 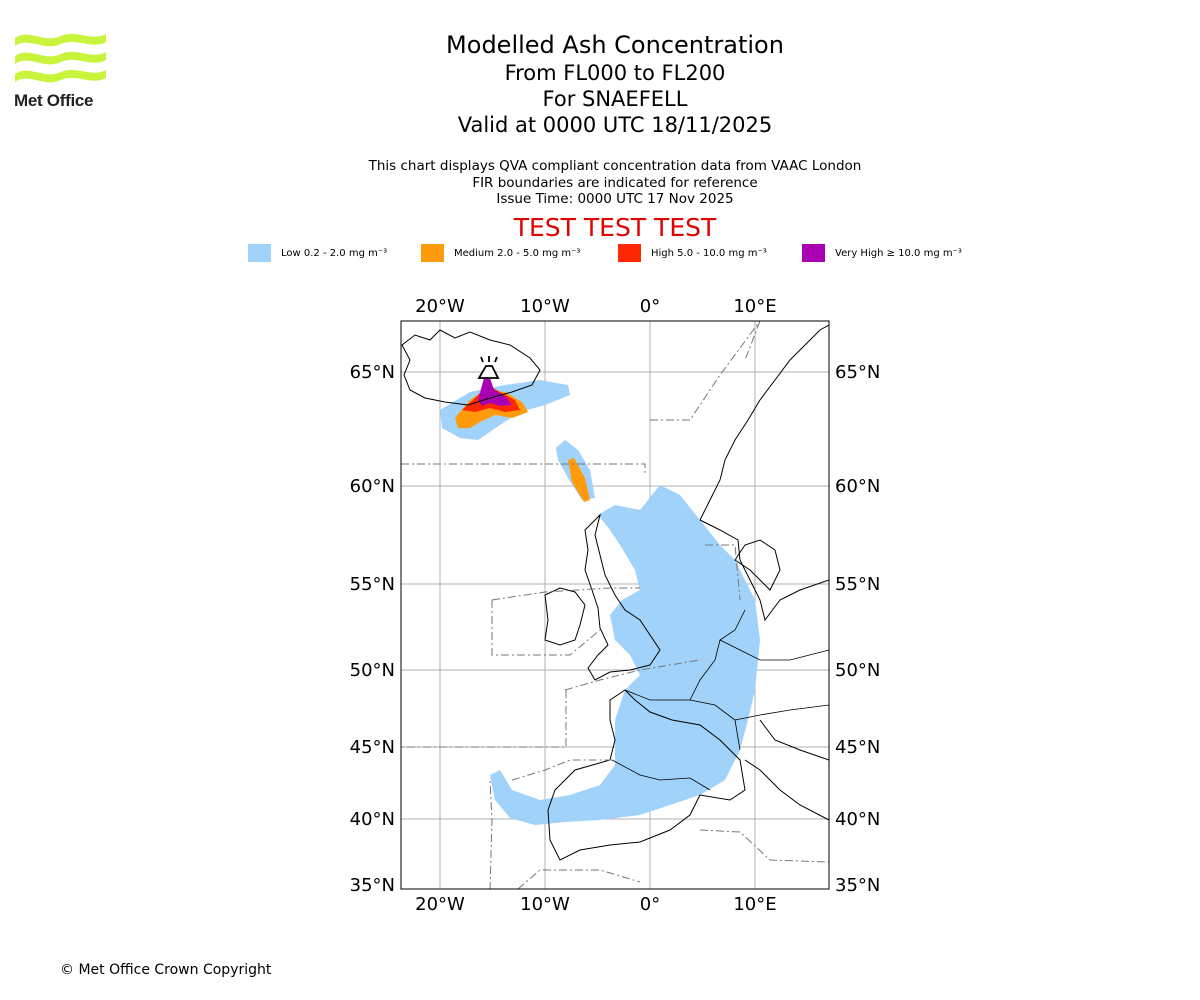 I want to click on legend-label-high: High 5.0 - 10.0 mg m⁻³, so click(x=709, y=253).